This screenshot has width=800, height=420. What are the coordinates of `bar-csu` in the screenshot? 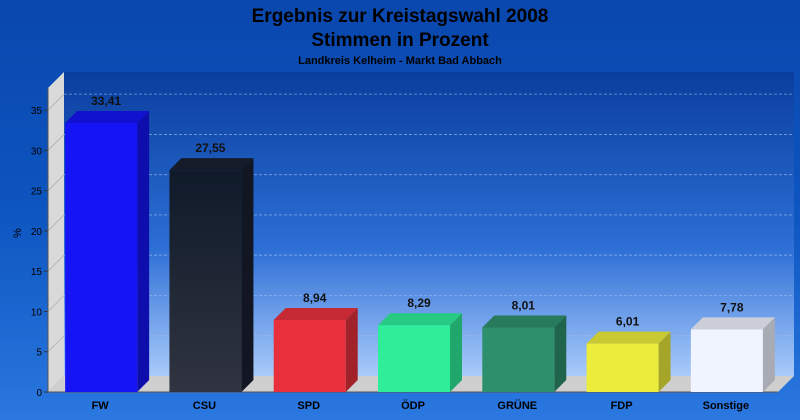 It's located at (211, 275).